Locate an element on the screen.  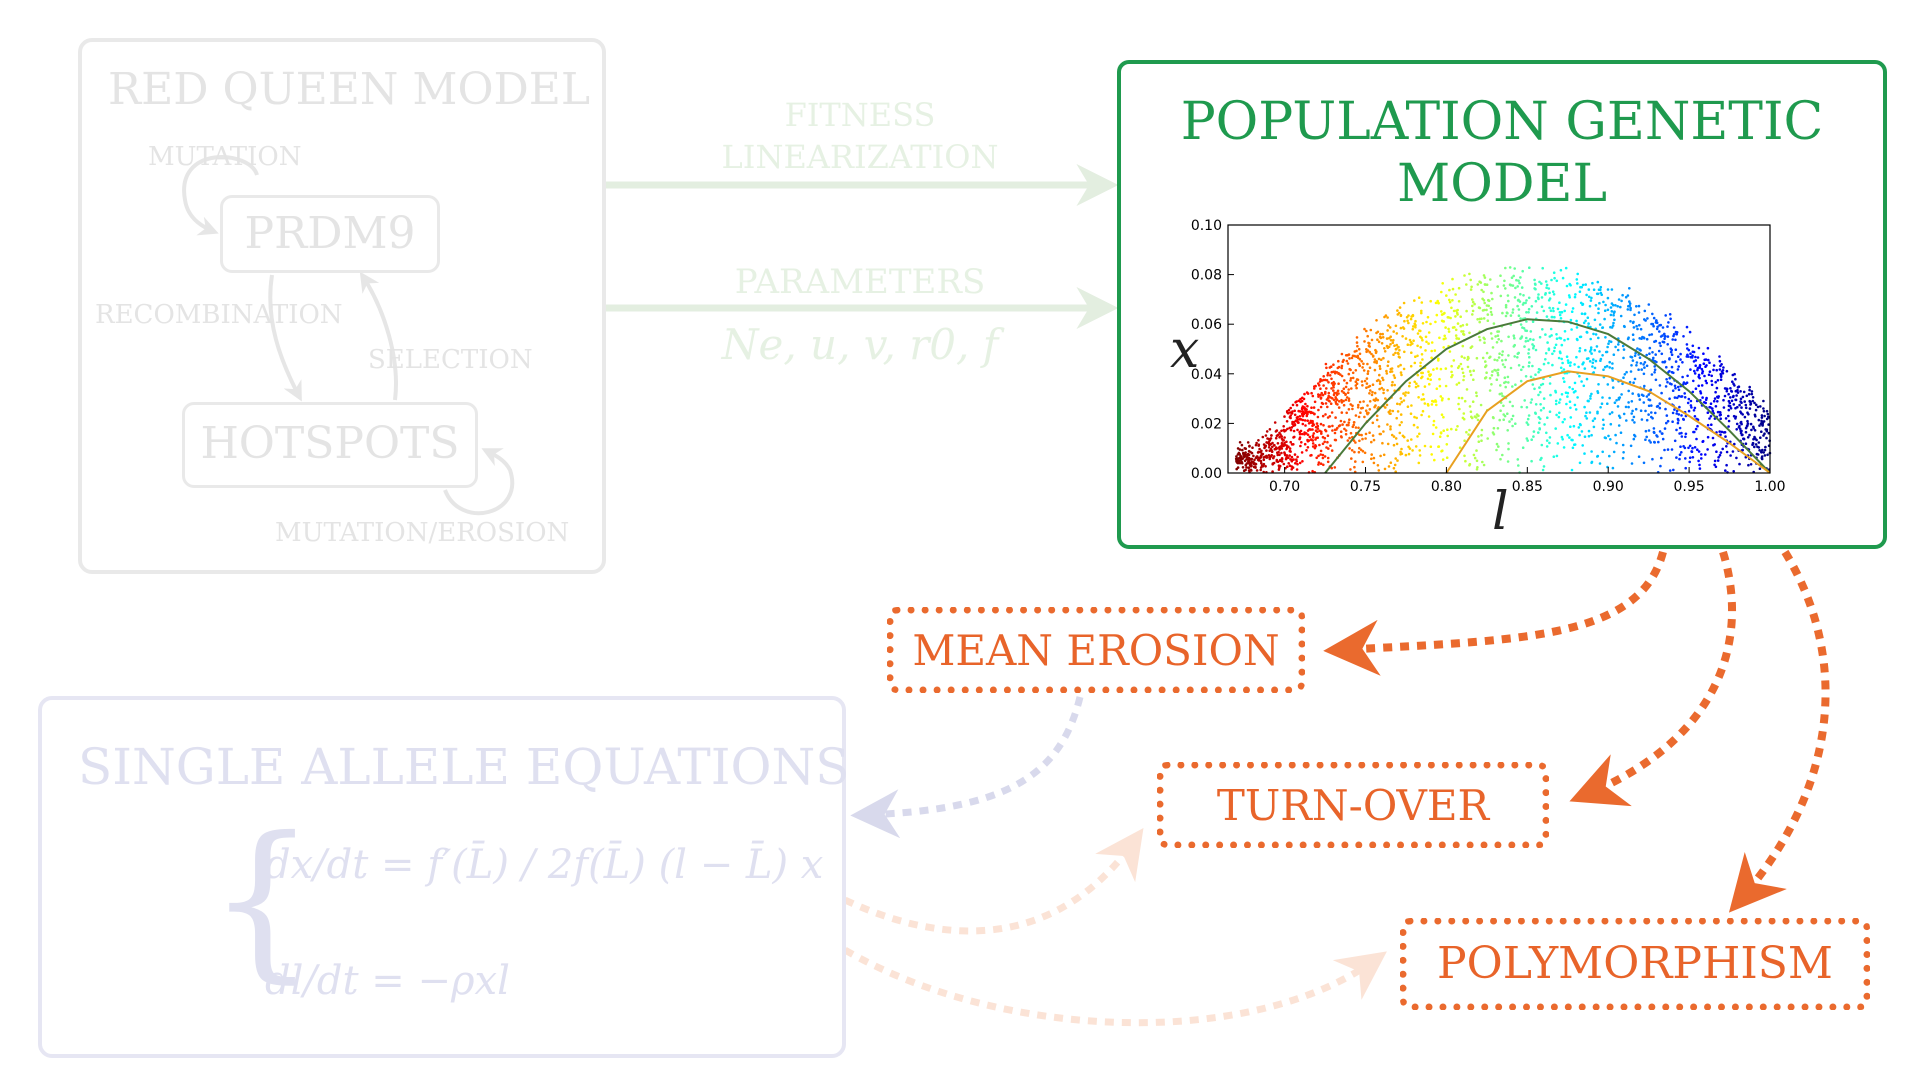
x-tick-label: 0.80 is located at coordinates (1446, 487).